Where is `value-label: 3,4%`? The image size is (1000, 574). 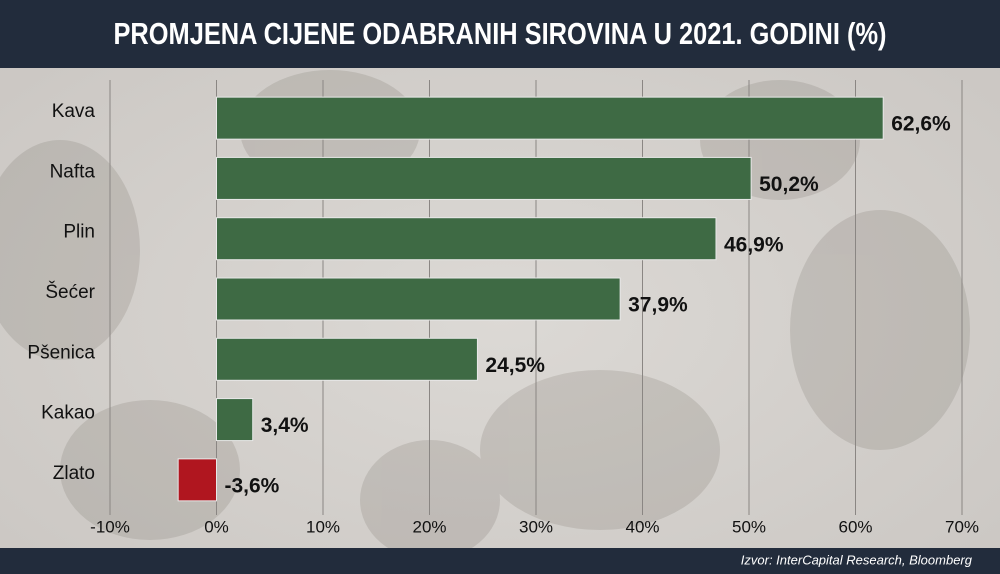 value-label: 3,4% is located at coordinates (285, 425).